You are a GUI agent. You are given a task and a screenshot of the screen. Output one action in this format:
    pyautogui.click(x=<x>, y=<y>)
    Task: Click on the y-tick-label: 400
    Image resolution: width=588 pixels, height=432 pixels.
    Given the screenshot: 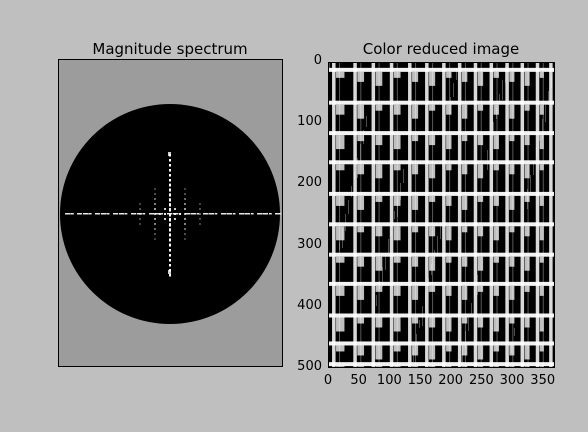 What is the action you would take?
    pyautogui.click(x=302, y=305)
    